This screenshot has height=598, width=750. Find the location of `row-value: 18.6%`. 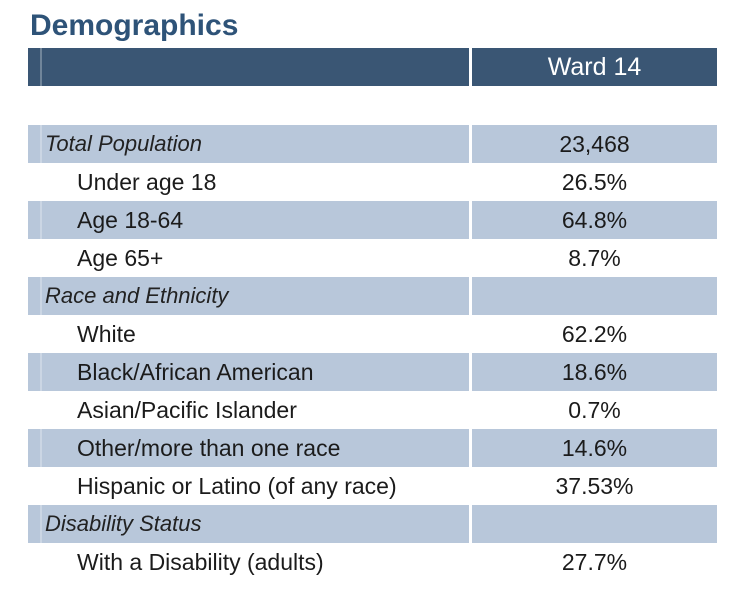

row-value: 18.6% is located at coordinates (594, 372).